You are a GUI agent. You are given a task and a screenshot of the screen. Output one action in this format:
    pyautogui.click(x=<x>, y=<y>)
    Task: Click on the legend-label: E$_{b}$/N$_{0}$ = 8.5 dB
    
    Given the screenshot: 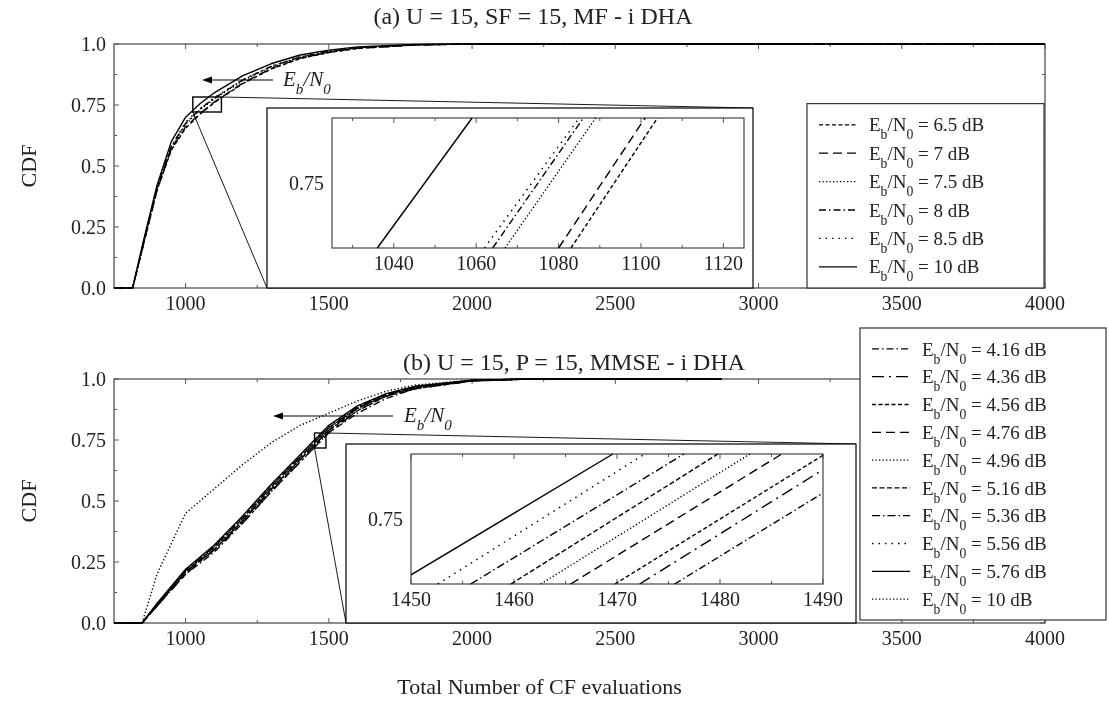 What is the action you would take?
    pyautogui.click(x=927, y=242)
    